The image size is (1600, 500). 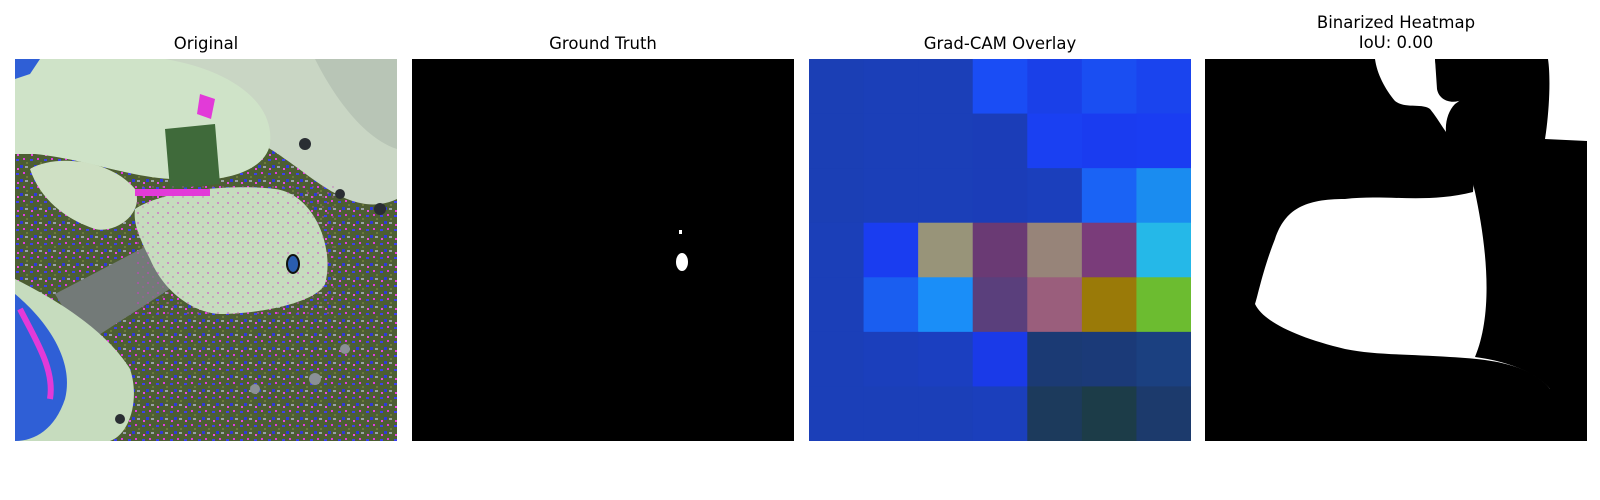 What do you see at coordinates (1396, 22) in the screenshot?
I see `panel-title-text: Binarized Heatmap` at bounding box center [1396, 22].